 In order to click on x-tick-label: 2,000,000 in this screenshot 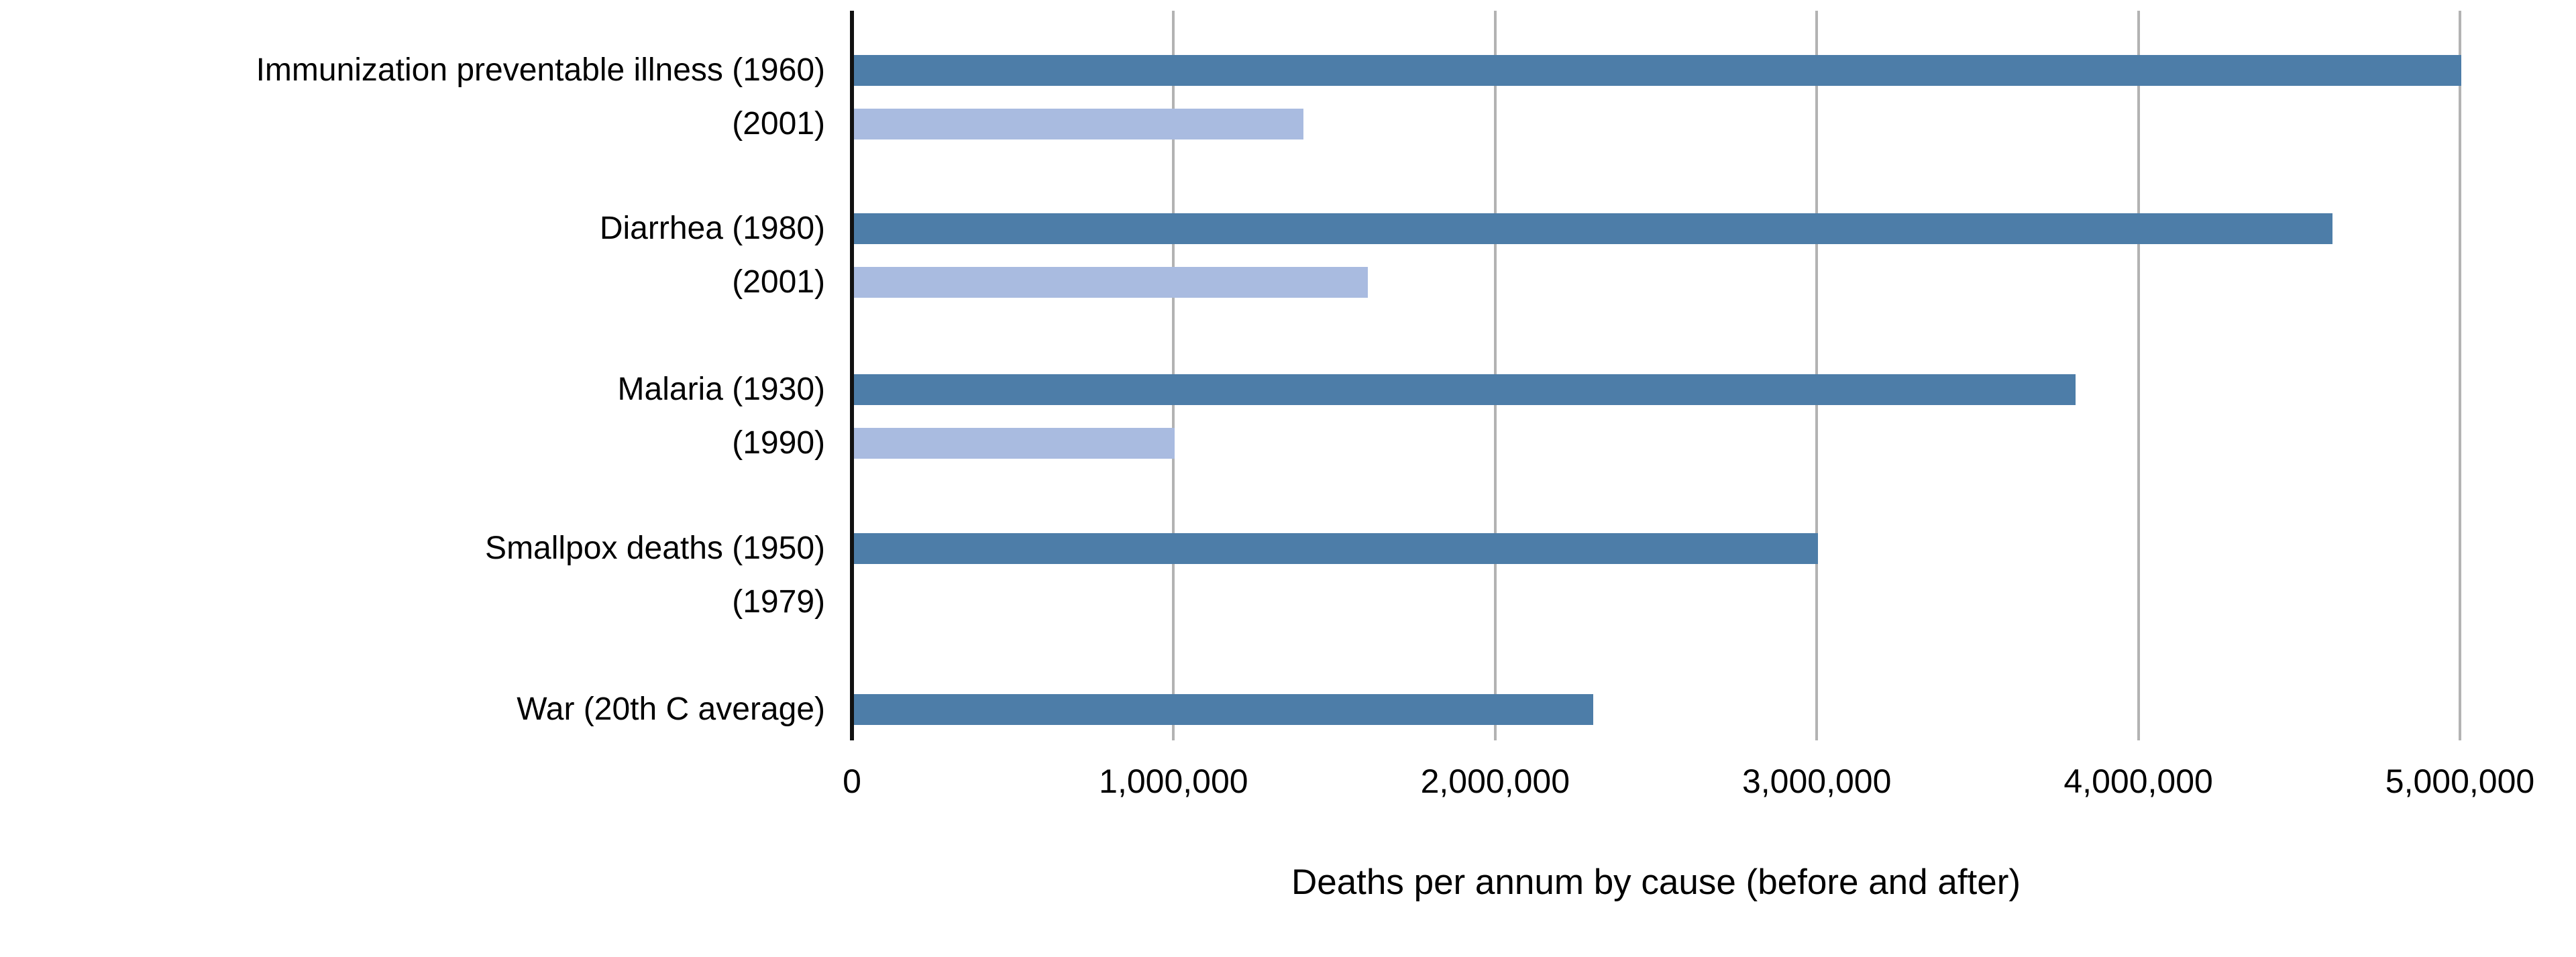, I will do `click(1495, 782)`.